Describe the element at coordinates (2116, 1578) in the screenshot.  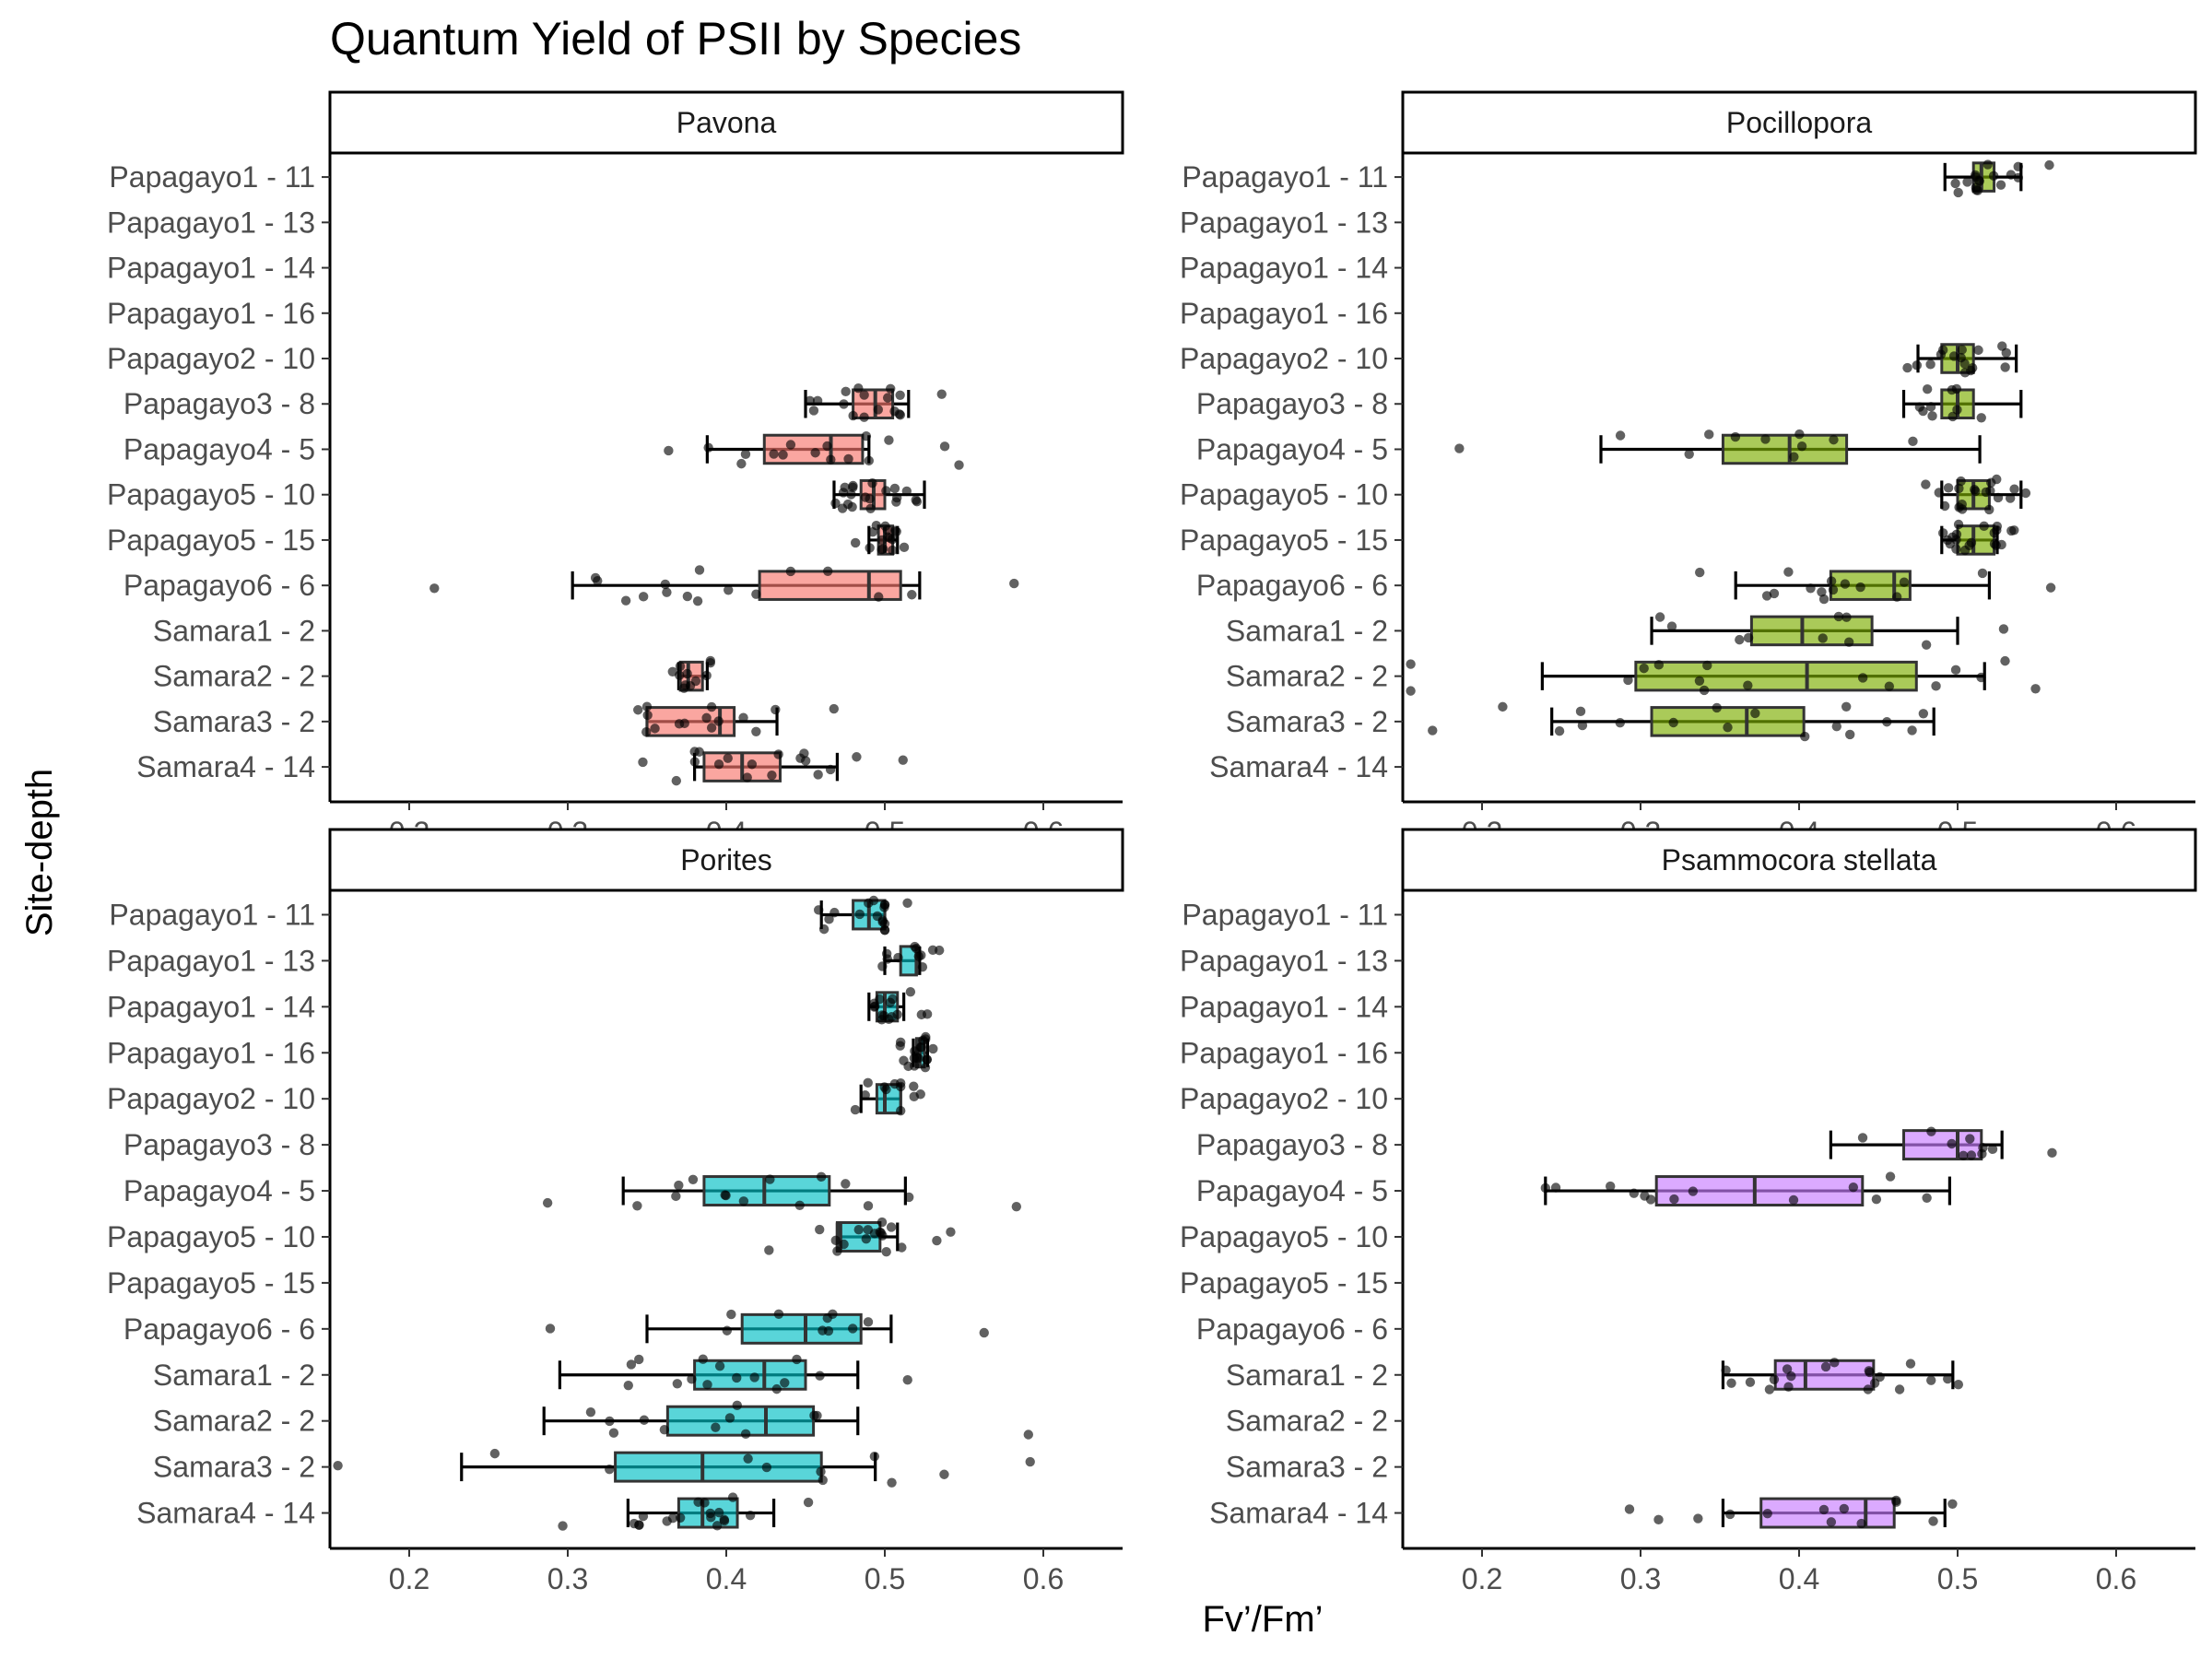
I see `x-tick-label: 0.6` at that location.